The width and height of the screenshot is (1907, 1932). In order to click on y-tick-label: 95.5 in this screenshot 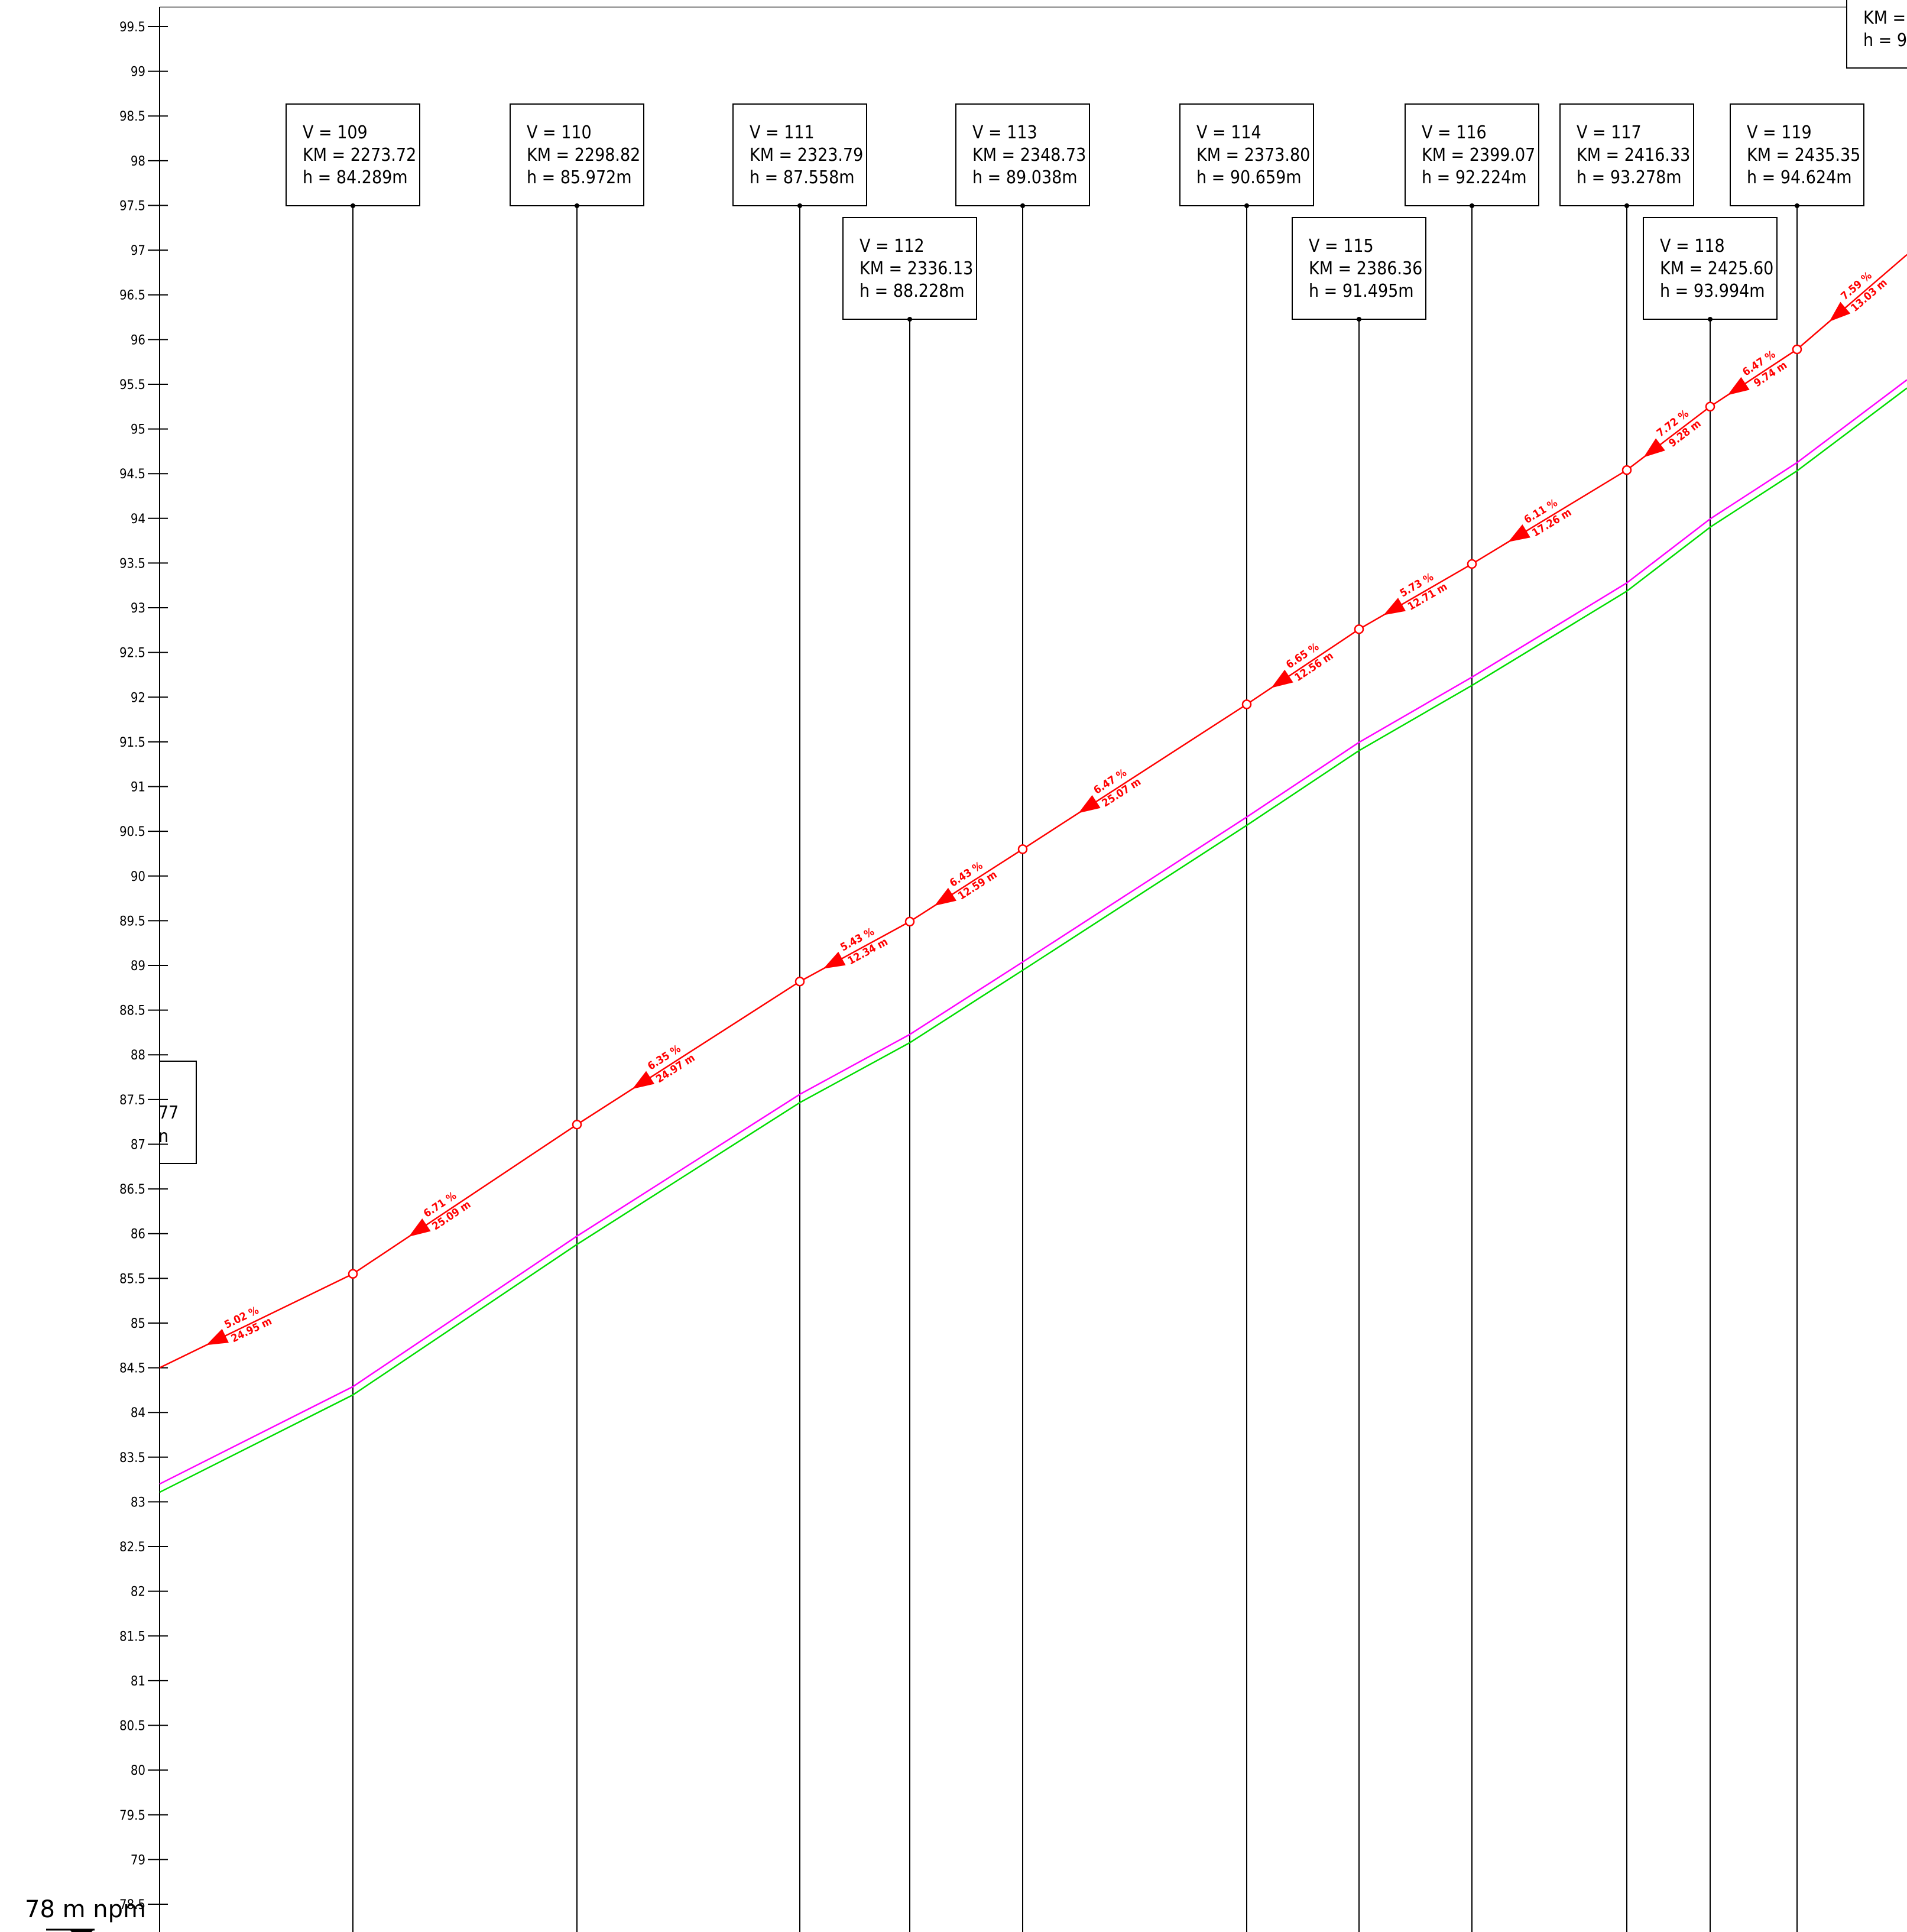, I will do `click(132, 385)`.